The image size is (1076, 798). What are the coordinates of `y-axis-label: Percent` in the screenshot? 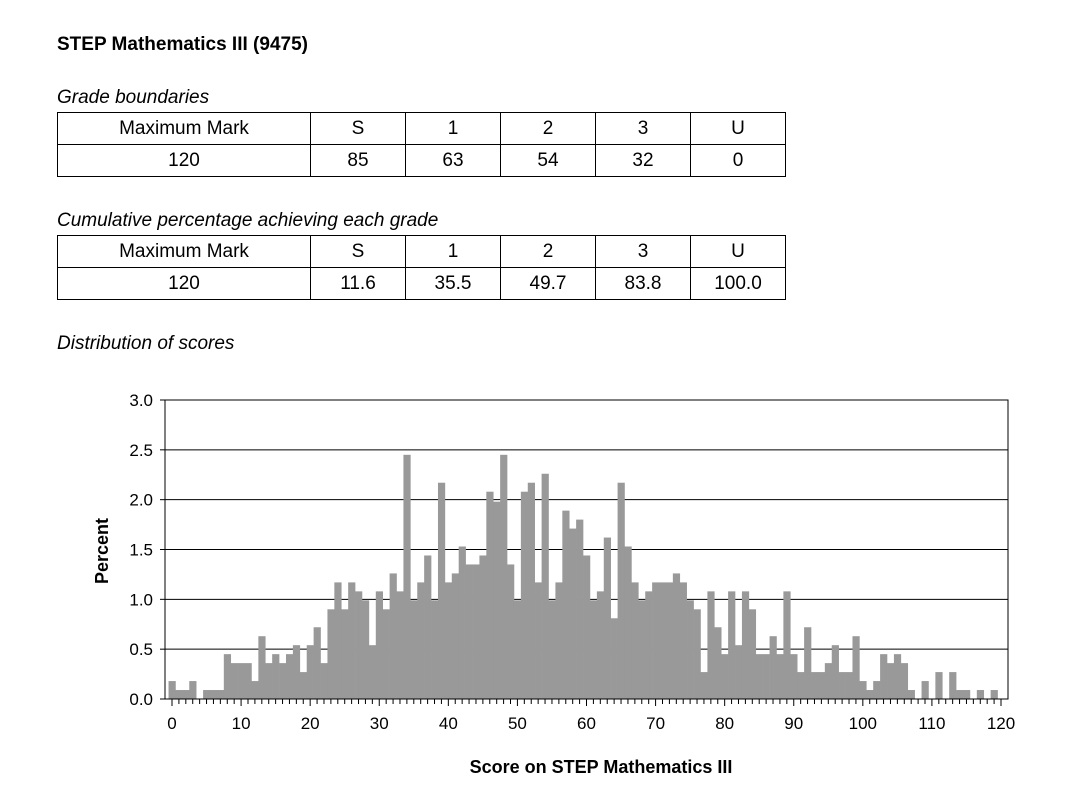 It's located at (102, 551).